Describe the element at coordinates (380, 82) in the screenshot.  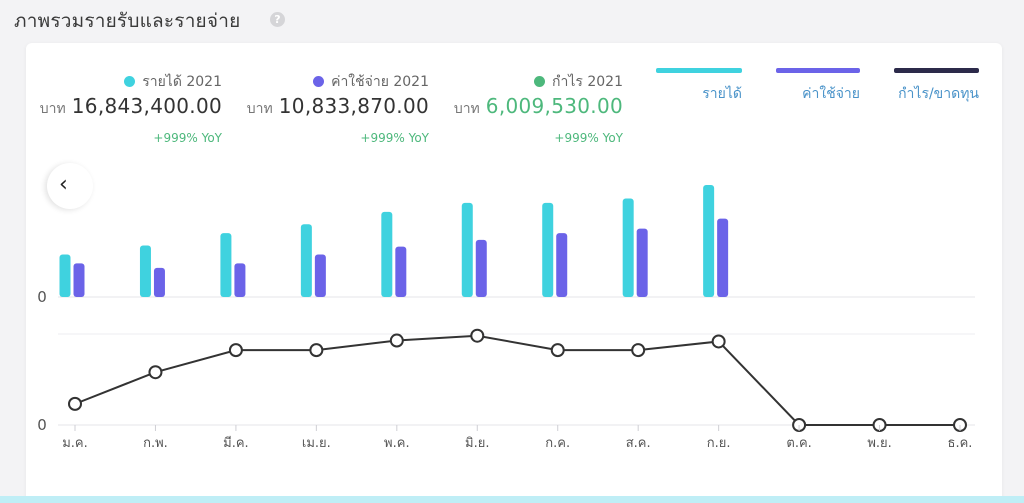
I see `legend-expense-label: ค่าใช้จ่าย 2021` at that location.